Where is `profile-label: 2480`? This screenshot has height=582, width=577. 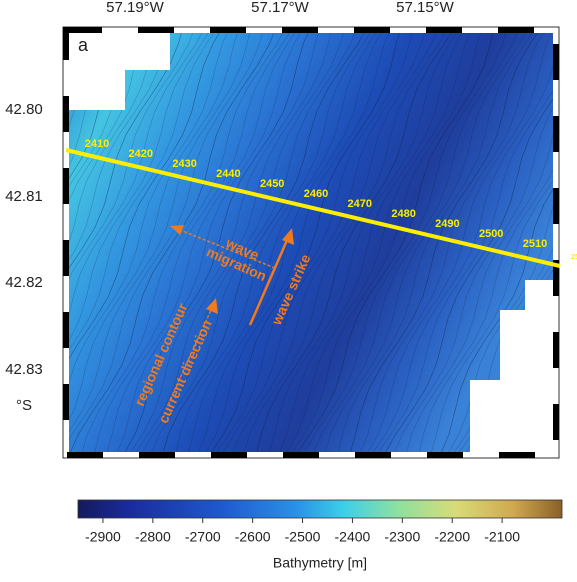
profile-label: 2480 is located at coordinates (403, 214).